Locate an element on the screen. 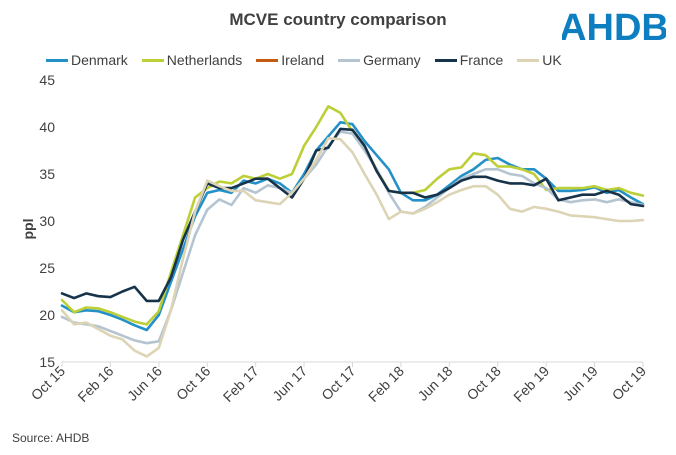  y-tick-label: 30 is located at coordinates (47, 221).